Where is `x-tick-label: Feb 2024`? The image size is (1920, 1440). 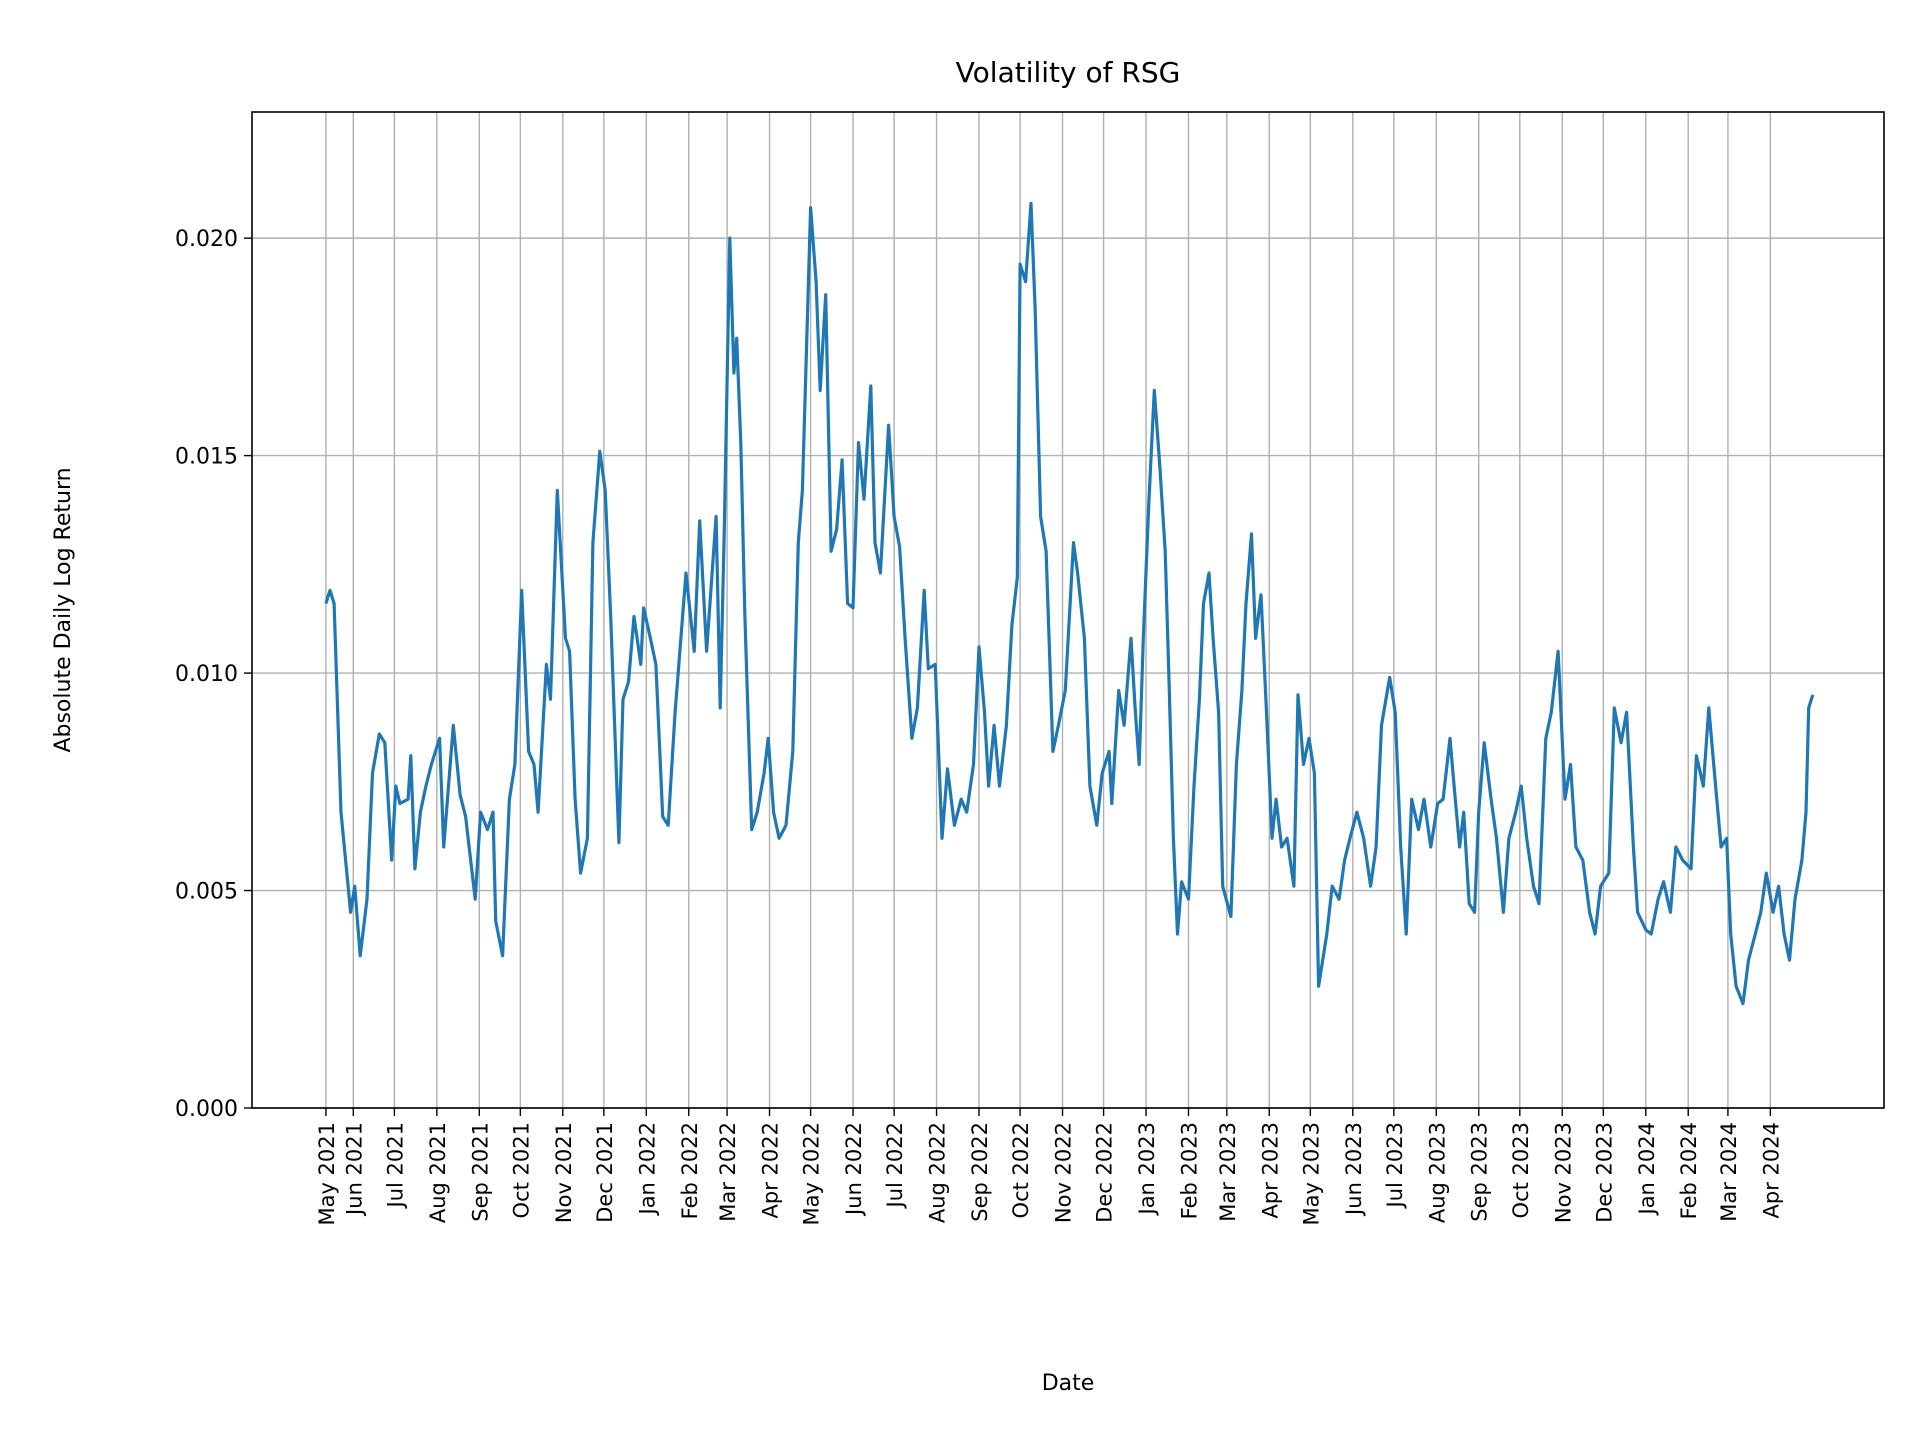
x-tick-label: Feb 2024 is located at coordinates (1689, 1170).